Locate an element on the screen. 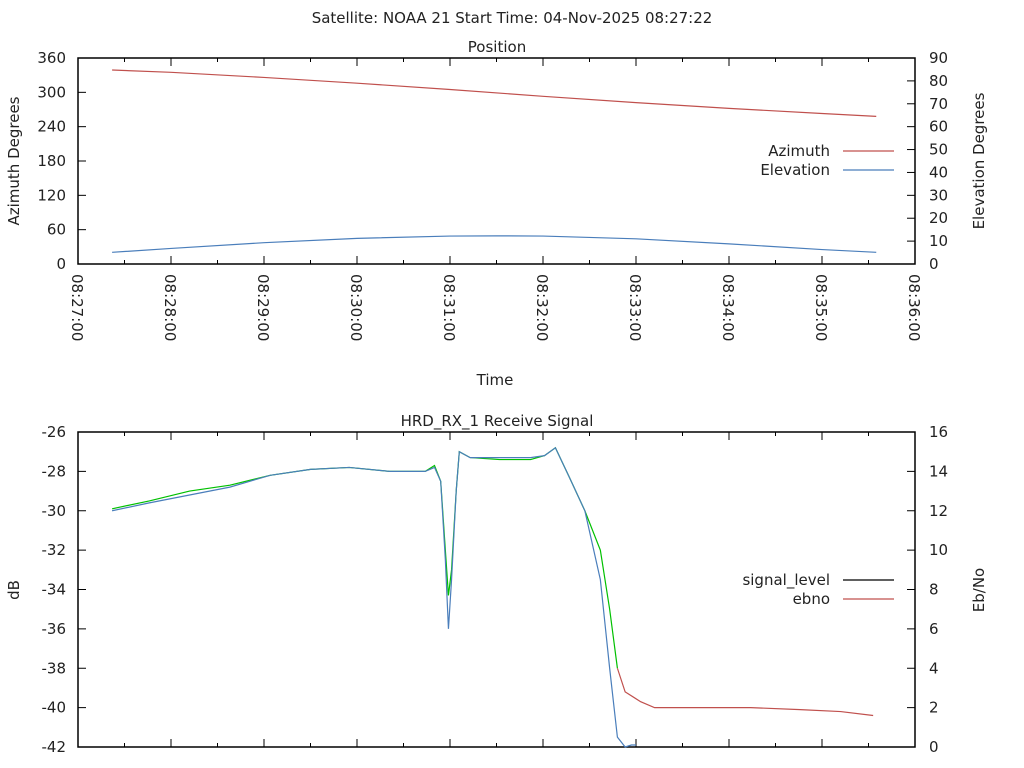  signal_level-line is located at coordinates (364, 557).